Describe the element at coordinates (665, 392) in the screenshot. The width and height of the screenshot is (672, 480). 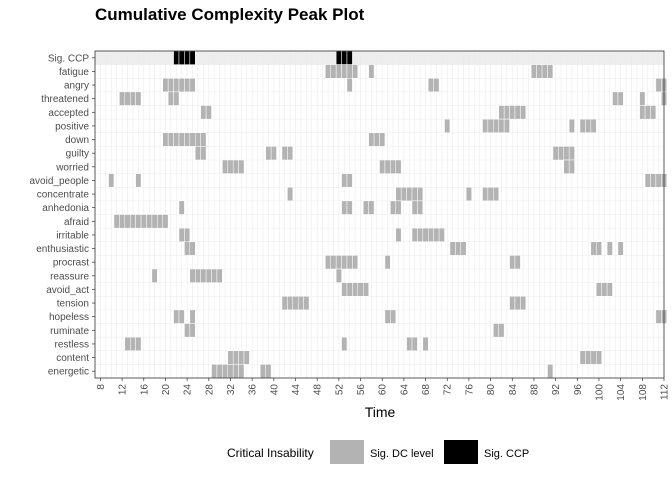
I see `x-tick-label: 112` at that location.